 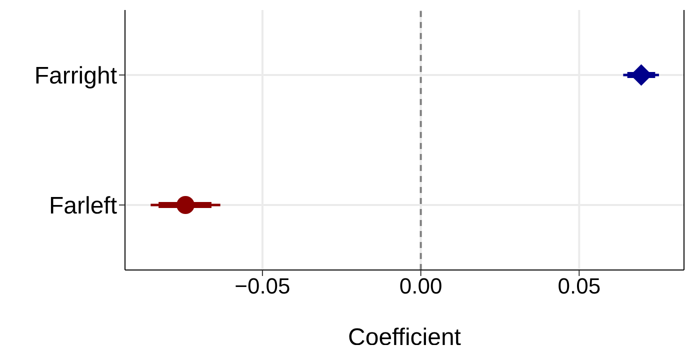 I want to click on x-tick-label: −0.05, so click(x=262, y=286).